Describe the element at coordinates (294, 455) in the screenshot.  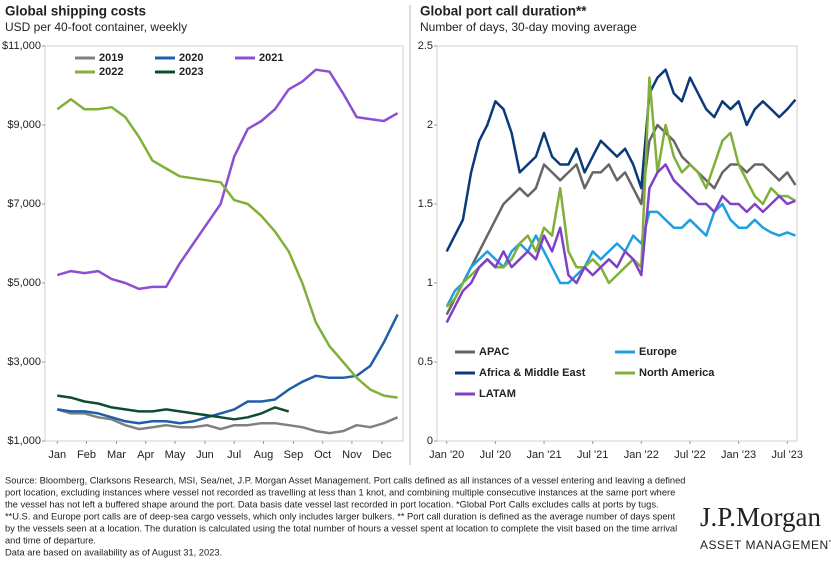
I see `x-tick-label: Sep` at that location.